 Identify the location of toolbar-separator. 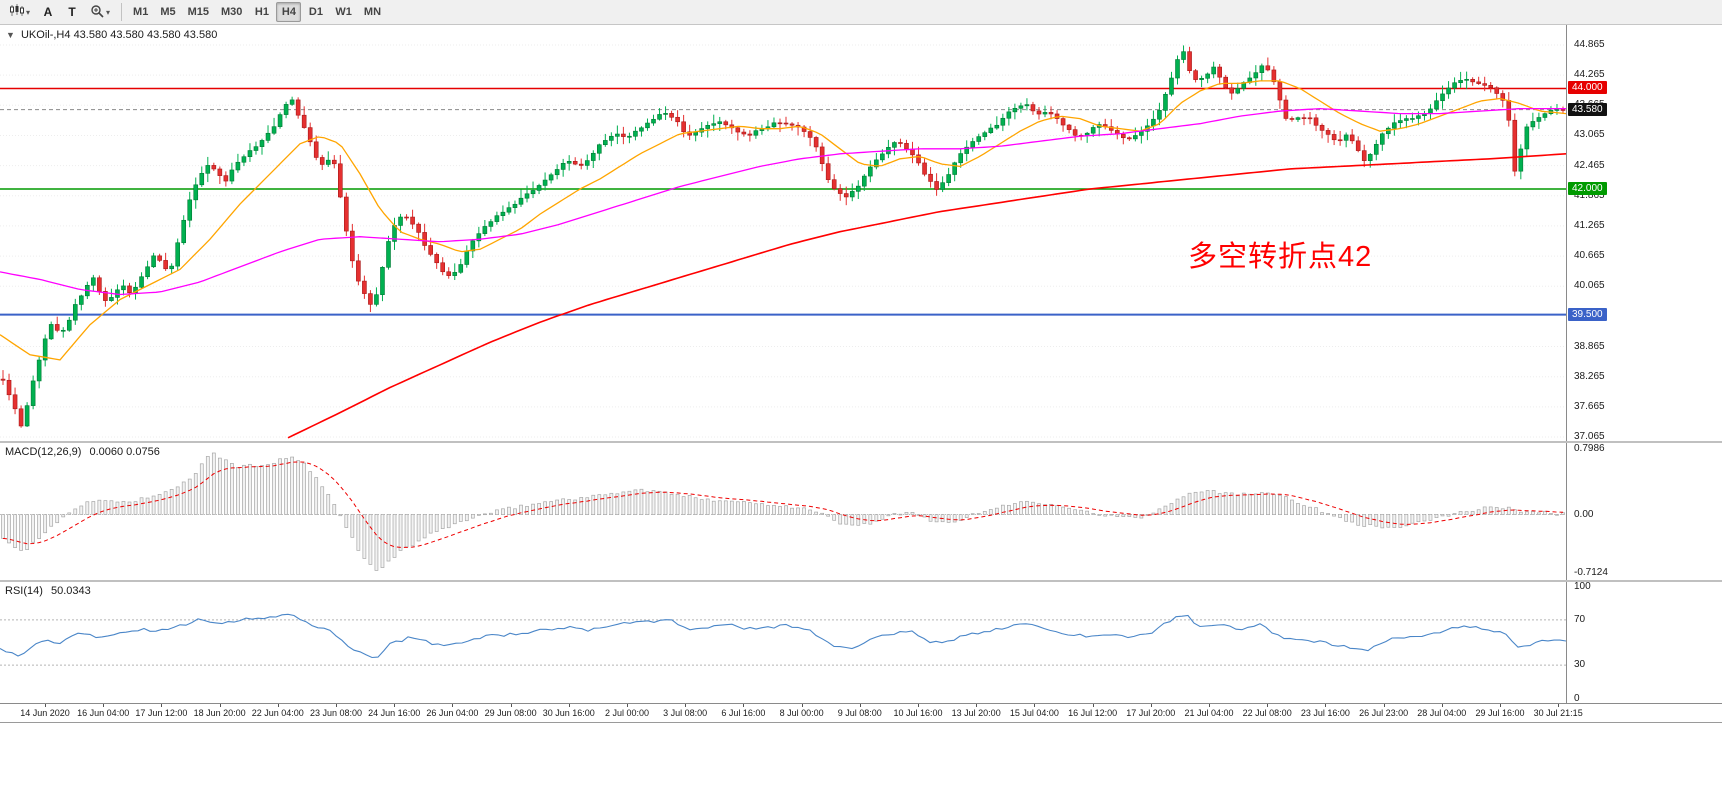
(122, 12).